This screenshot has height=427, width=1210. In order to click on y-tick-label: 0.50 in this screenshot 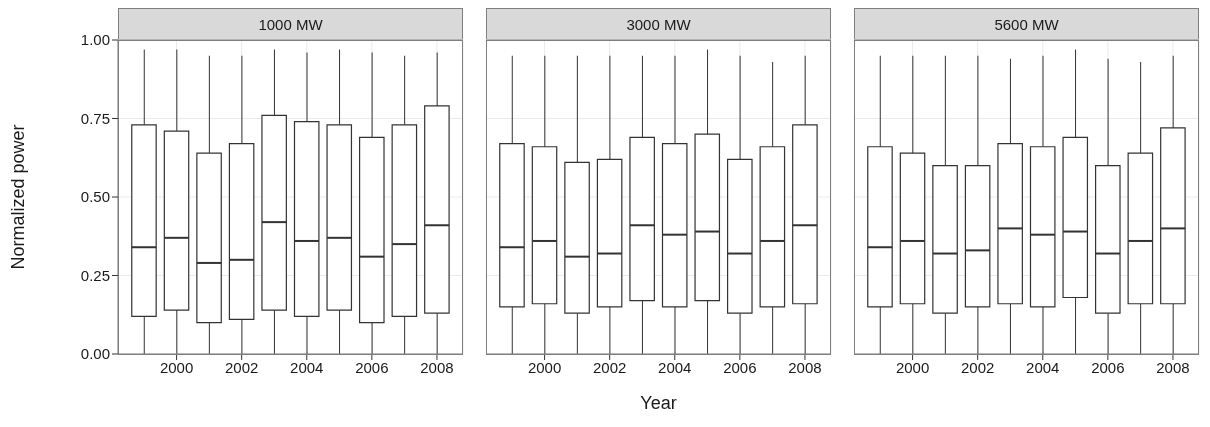, I will do `click(95, 197)`.